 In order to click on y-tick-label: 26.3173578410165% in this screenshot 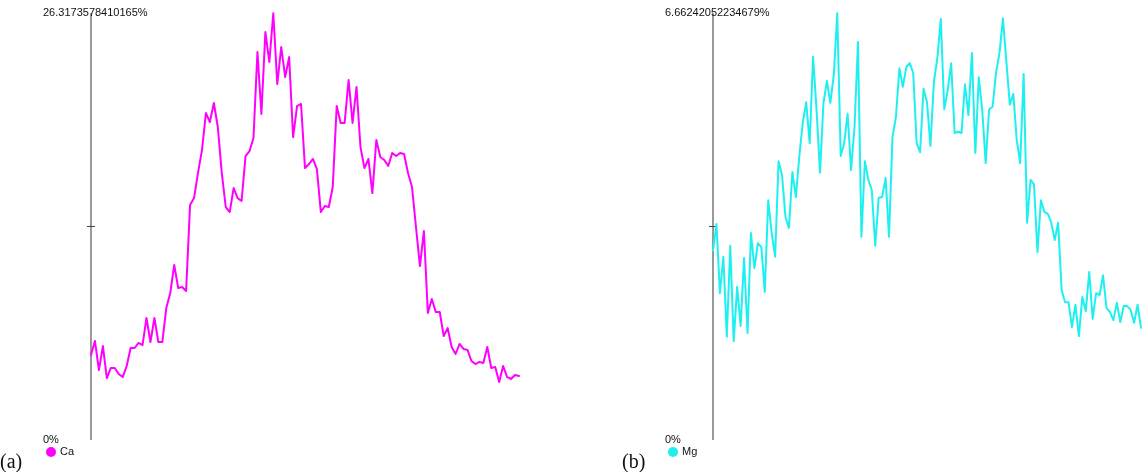, I will do `click(95, 11)`.